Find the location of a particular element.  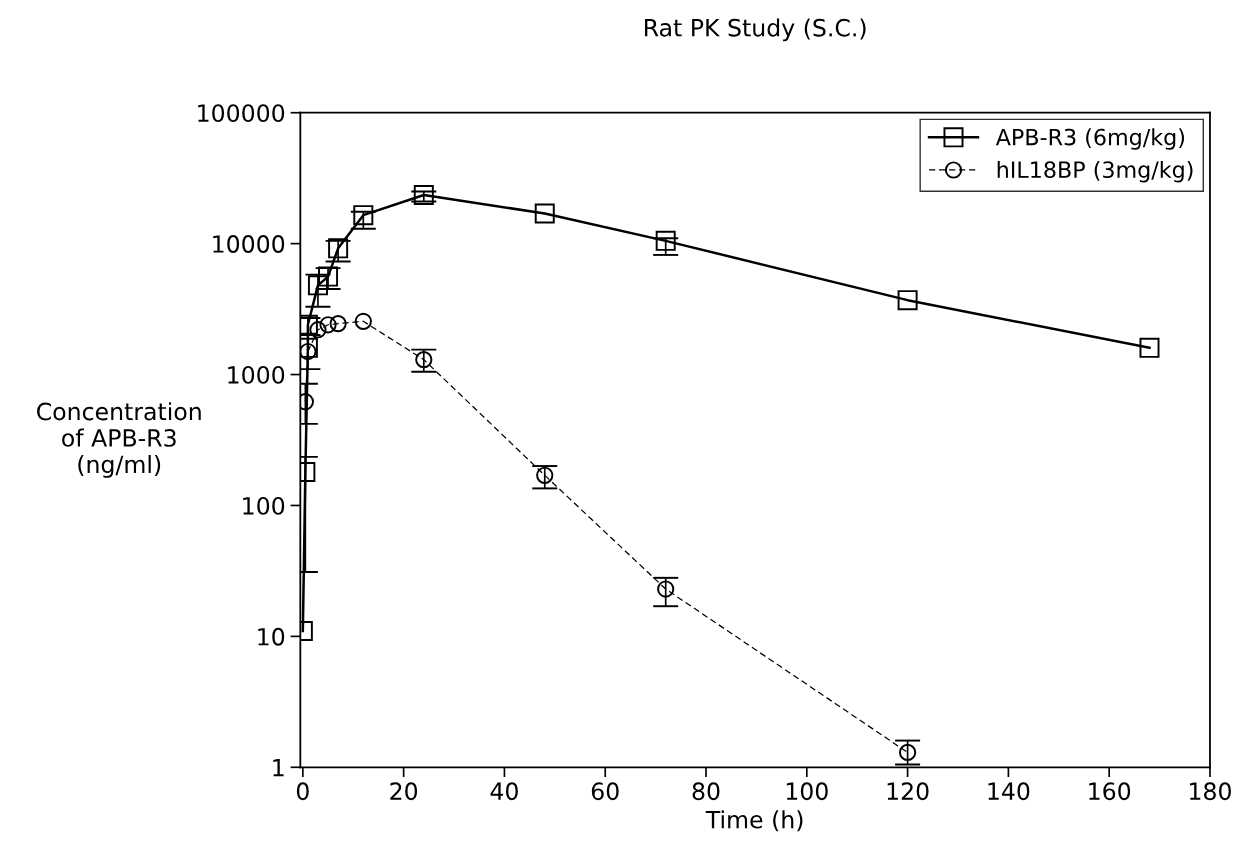

x-tick-label: 20 is located at coordinates (404, 791).